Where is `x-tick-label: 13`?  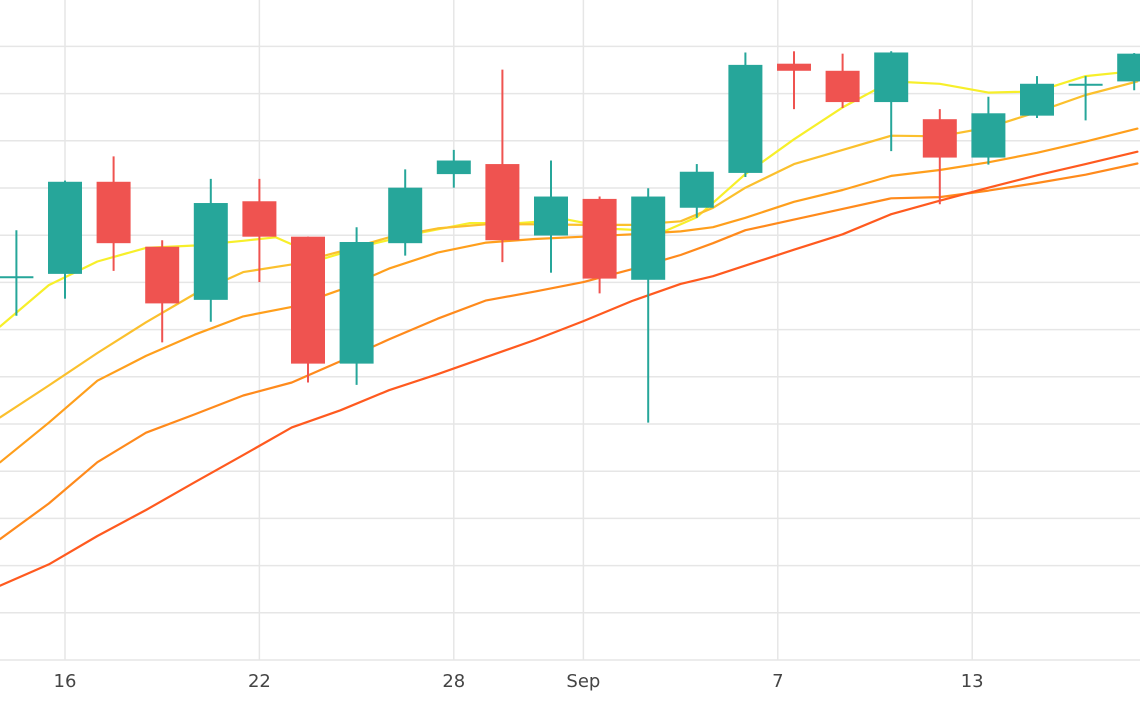
x-tick-label: 13 is located at coordinates (972, 681).